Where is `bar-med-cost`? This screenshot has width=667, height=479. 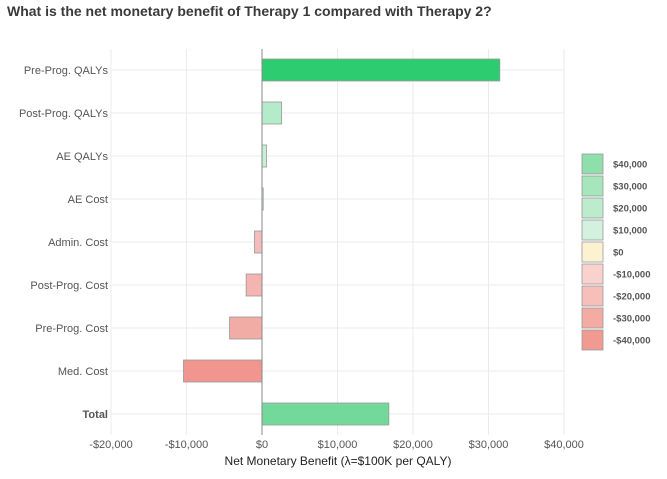
bar-med-cost is located at coordinates (223, 371).